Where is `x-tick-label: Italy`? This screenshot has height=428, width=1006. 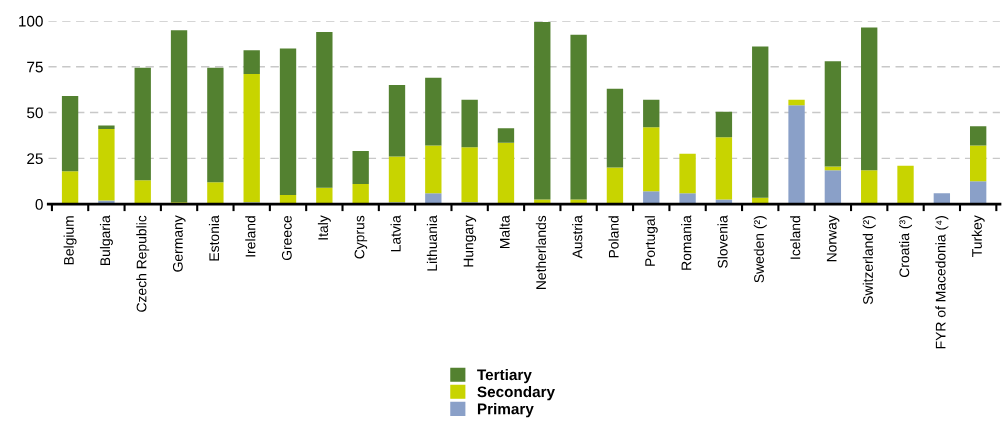
x-tick-label: Italy is located at coordinates (324, 227).